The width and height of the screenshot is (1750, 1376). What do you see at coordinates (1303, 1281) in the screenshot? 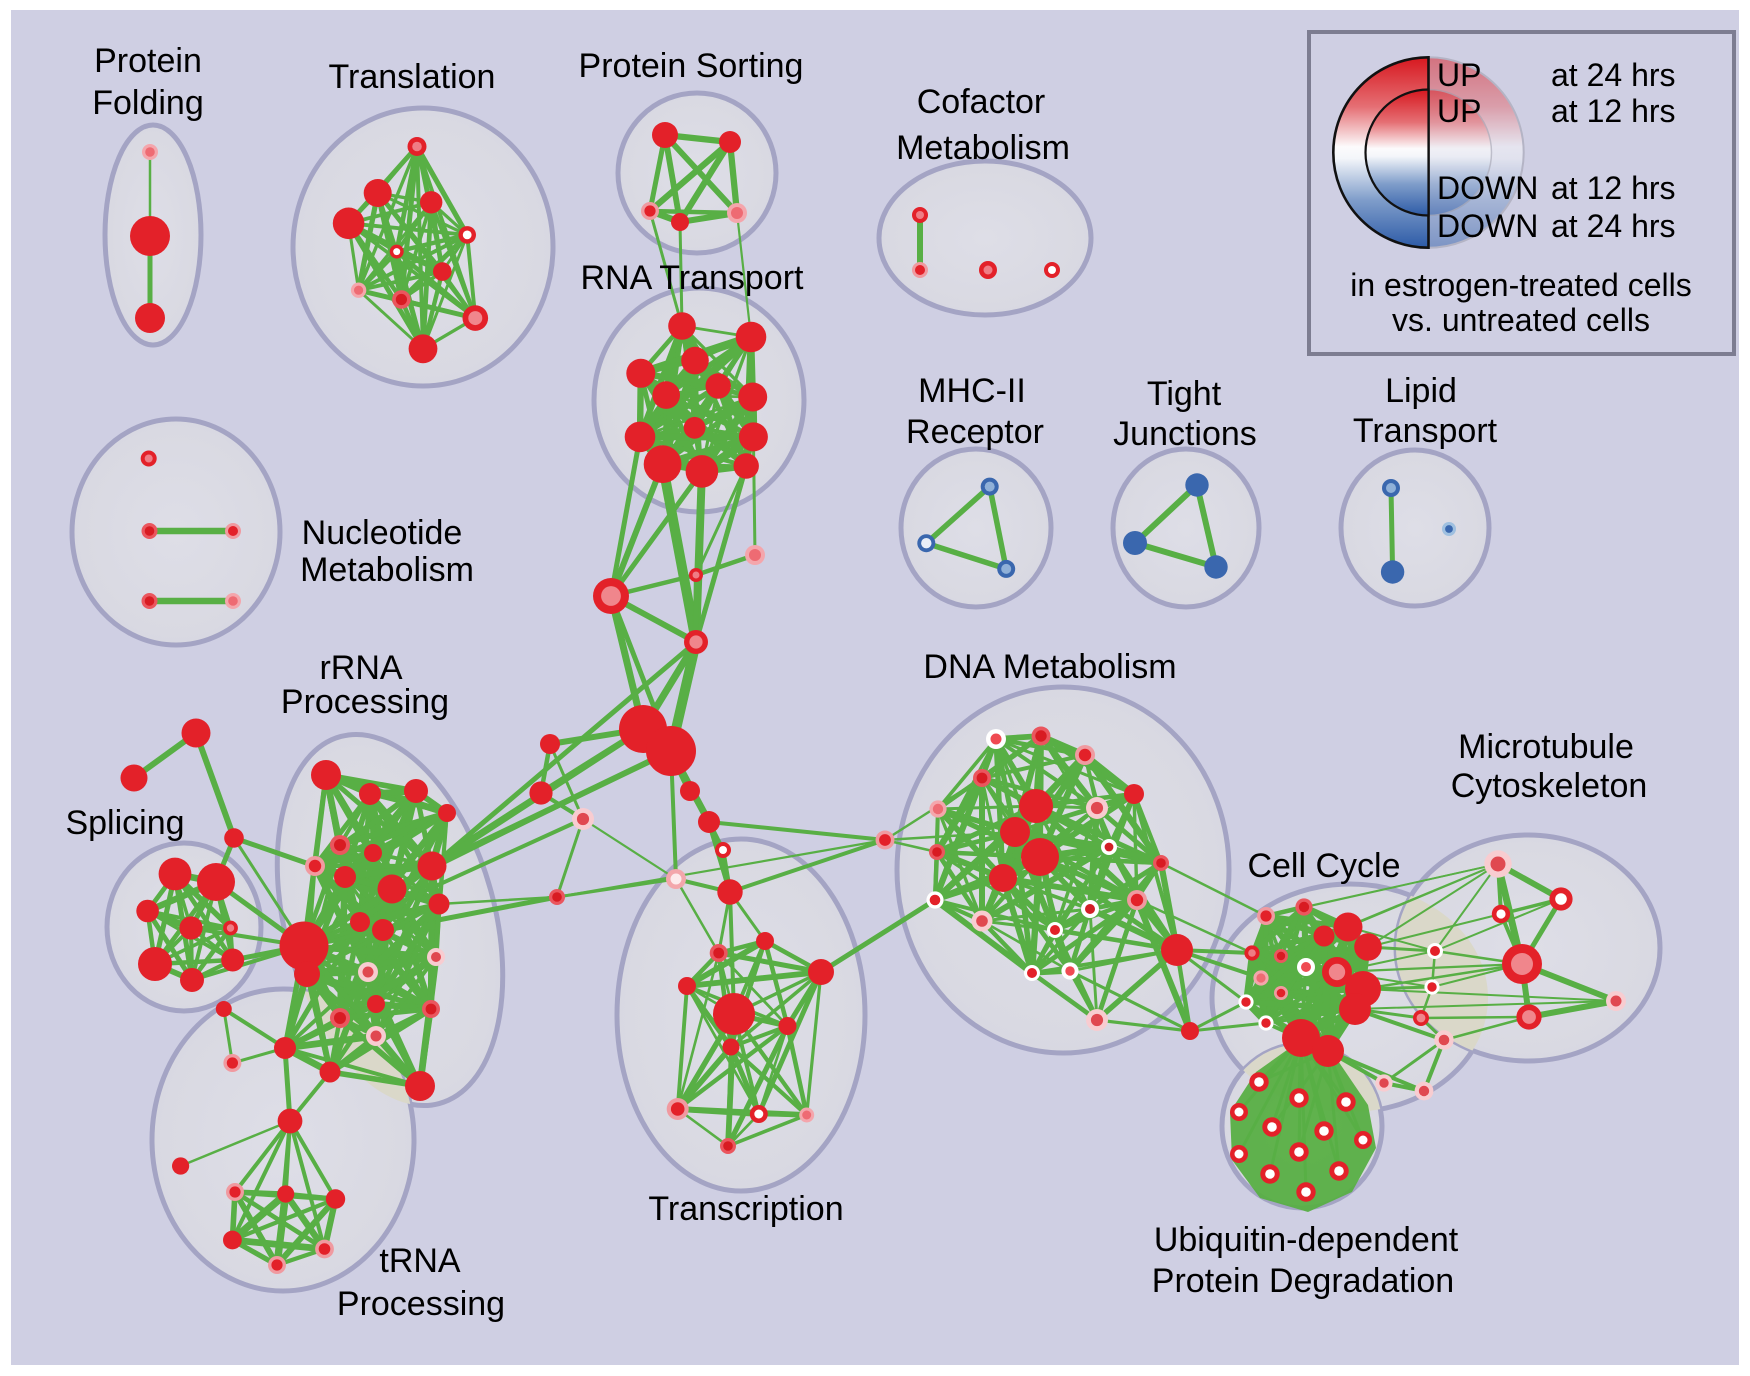
I see `svg-text: Protein Degradation` at bounding box center [1303, 1281].